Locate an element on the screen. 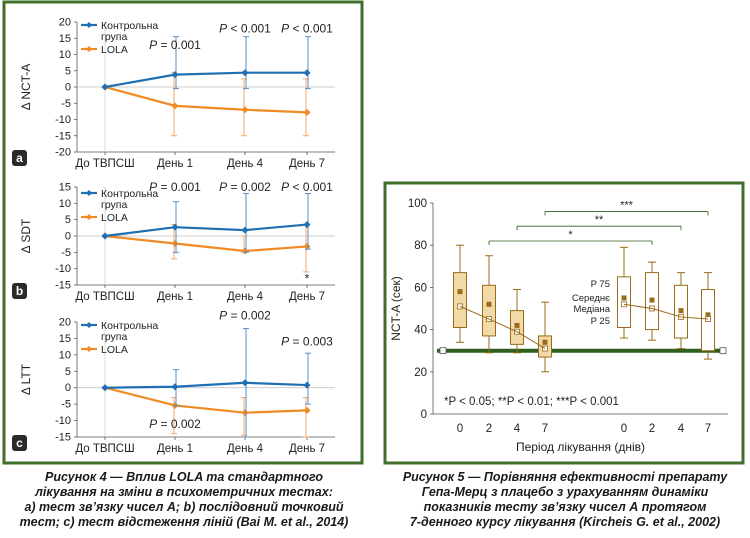  significance-bracket: ** is located at coordinates (599, 222).